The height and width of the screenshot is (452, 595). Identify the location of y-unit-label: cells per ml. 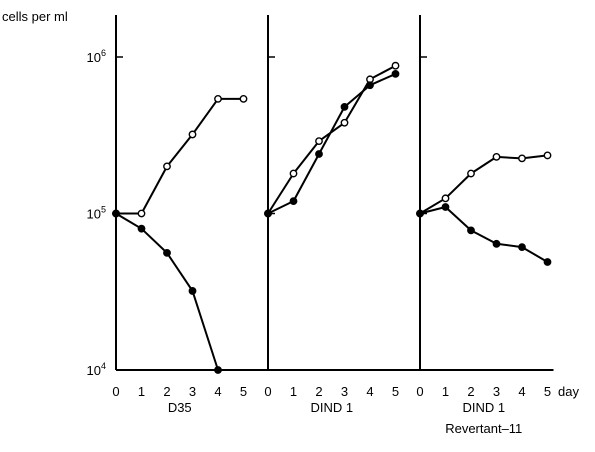
(35, 16).